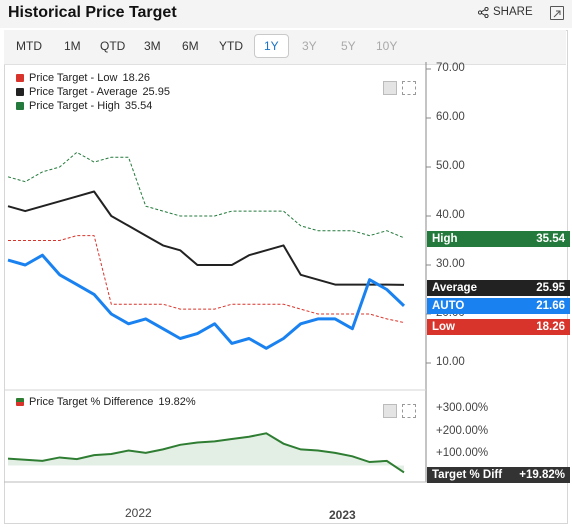 The width and height of the screenshot is (572, 527). What do you see at coordinates (136, 78) in the screenshot?
I see `legend-low-value: 18.26` at bounding box center [136, 78].